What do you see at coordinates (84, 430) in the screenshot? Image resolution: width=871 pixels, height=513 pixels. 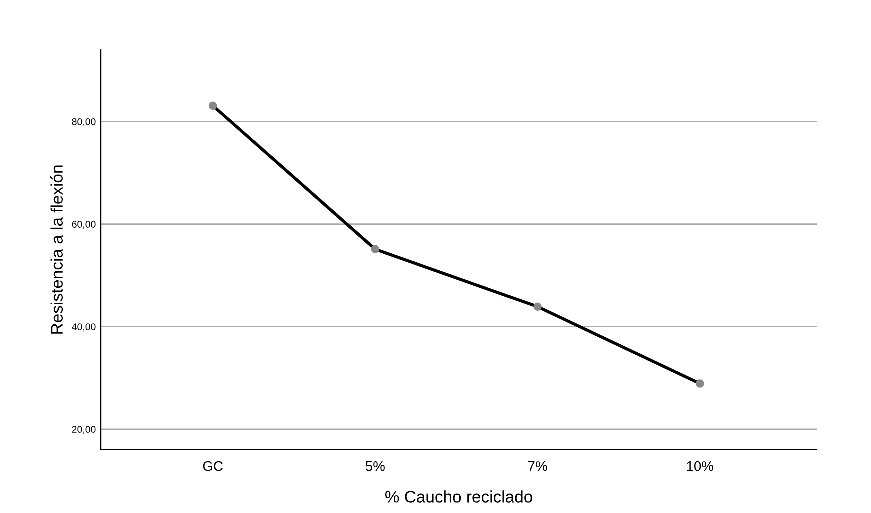 I see `y-tick-label: 20,00` at bounding box center [84, 430].